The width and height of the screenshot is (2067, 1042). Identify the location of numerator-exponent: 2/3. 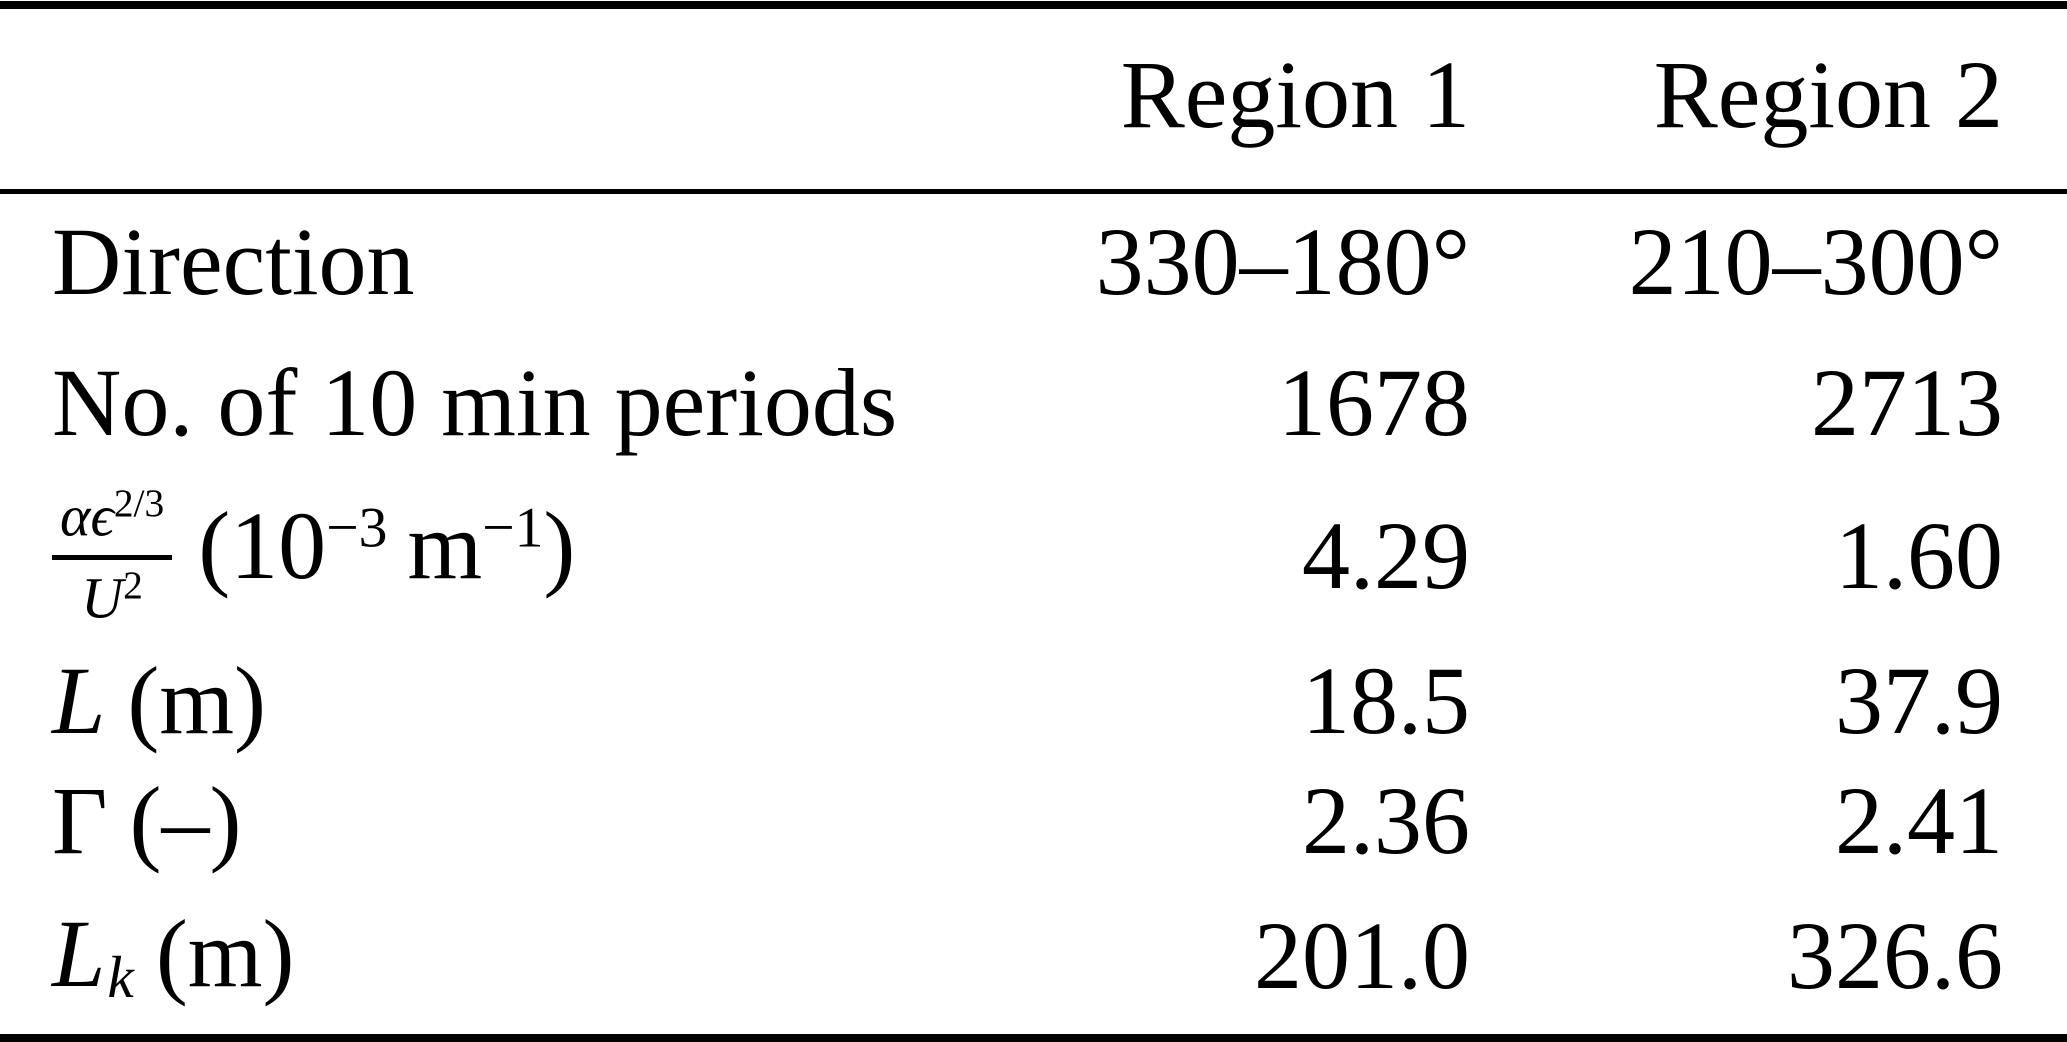
(139, 502).